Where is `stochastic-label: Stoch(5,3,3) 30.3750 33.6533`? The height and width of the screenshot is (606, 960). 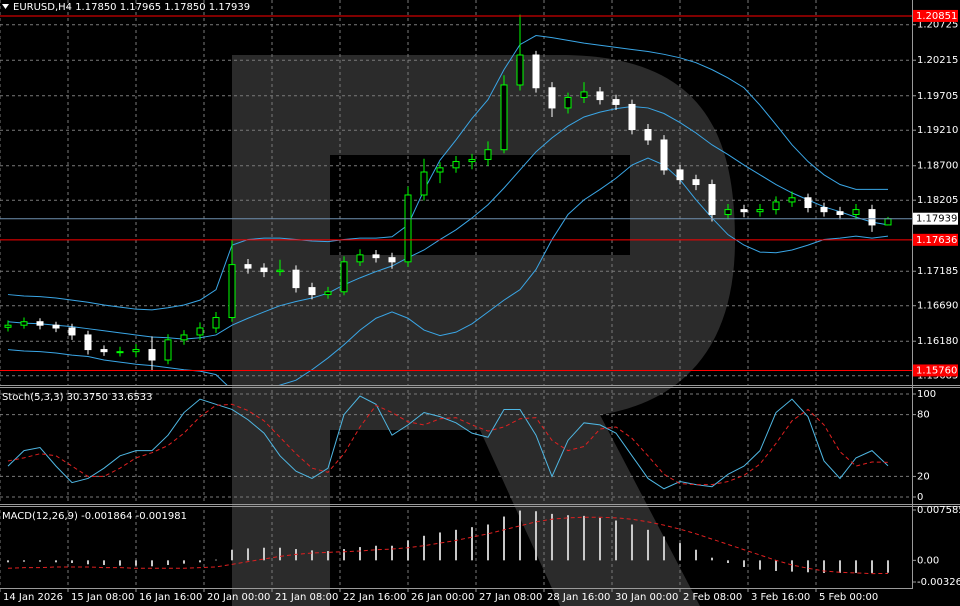
stochastic-label: Stoch(5,3,3) 30.3750 33.6533 is located at coordinates (77, 397).